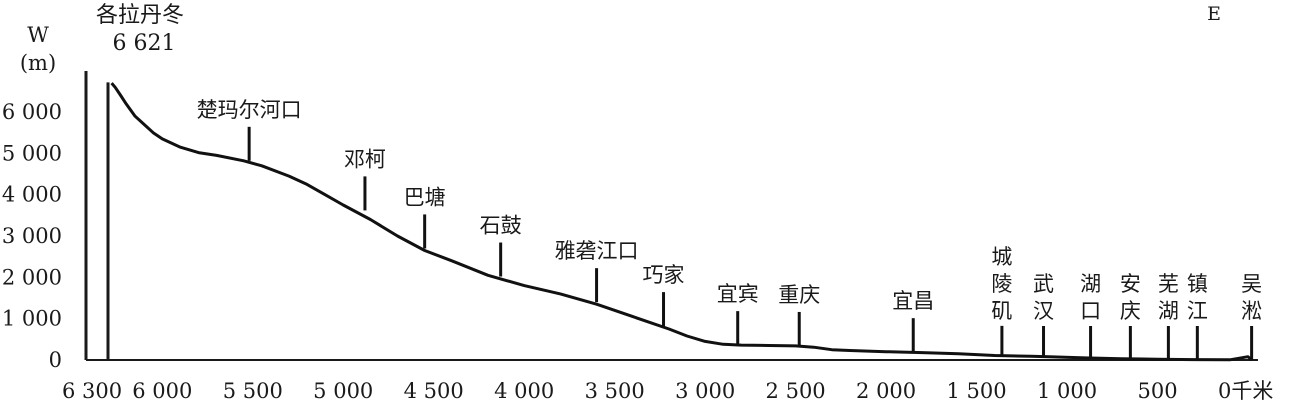 The image size is (1292, 407). I want to click on peak-name-label: 各拉丹冬, so click(140, 15).